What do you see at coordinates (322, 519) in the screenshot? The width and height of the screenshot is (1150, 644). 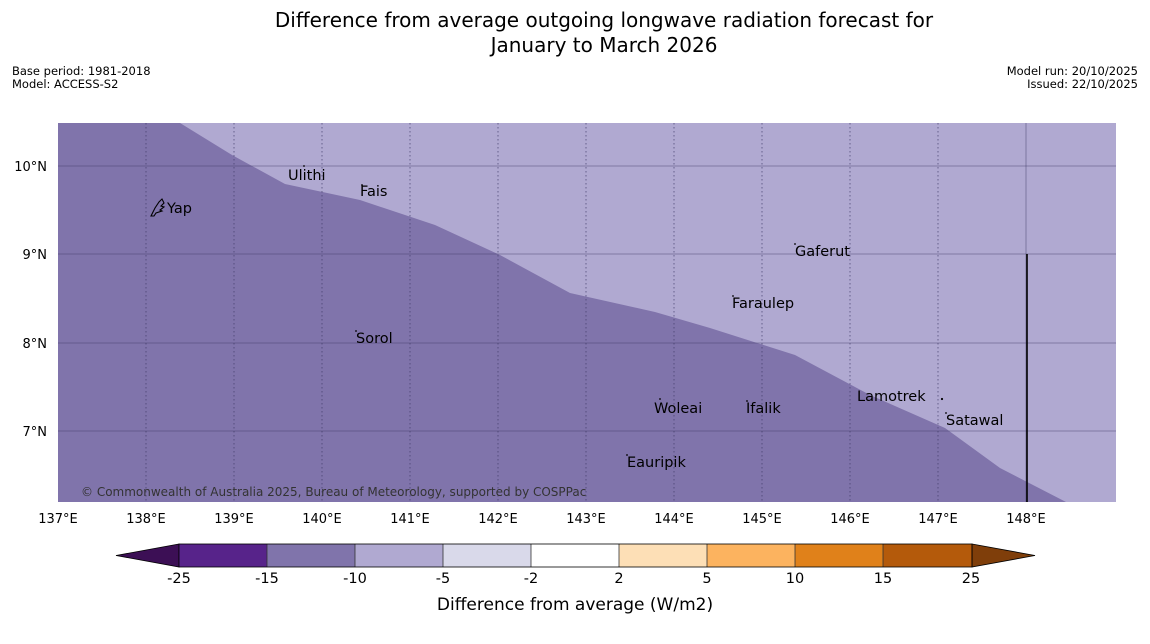 I see `lon-label-140e: 140°E` at bounding box center [322, 519].